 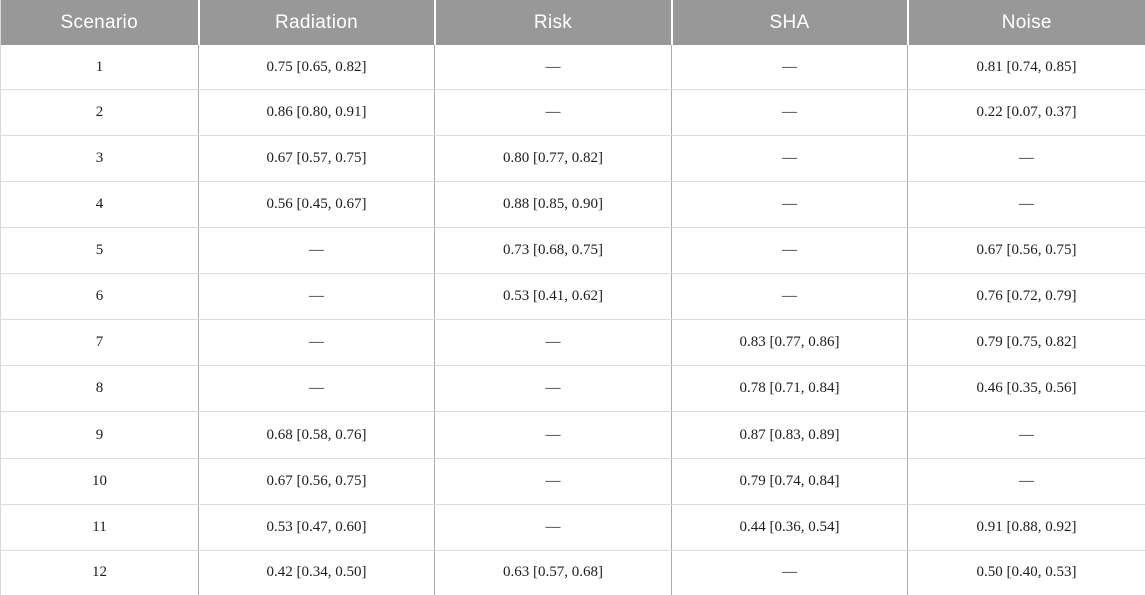 What do you see at coordinates (1026, 68) in the screenshot?
I see `value-cell: 0.81 [0.74, 0.85]` at bounding box center [1026, 68].